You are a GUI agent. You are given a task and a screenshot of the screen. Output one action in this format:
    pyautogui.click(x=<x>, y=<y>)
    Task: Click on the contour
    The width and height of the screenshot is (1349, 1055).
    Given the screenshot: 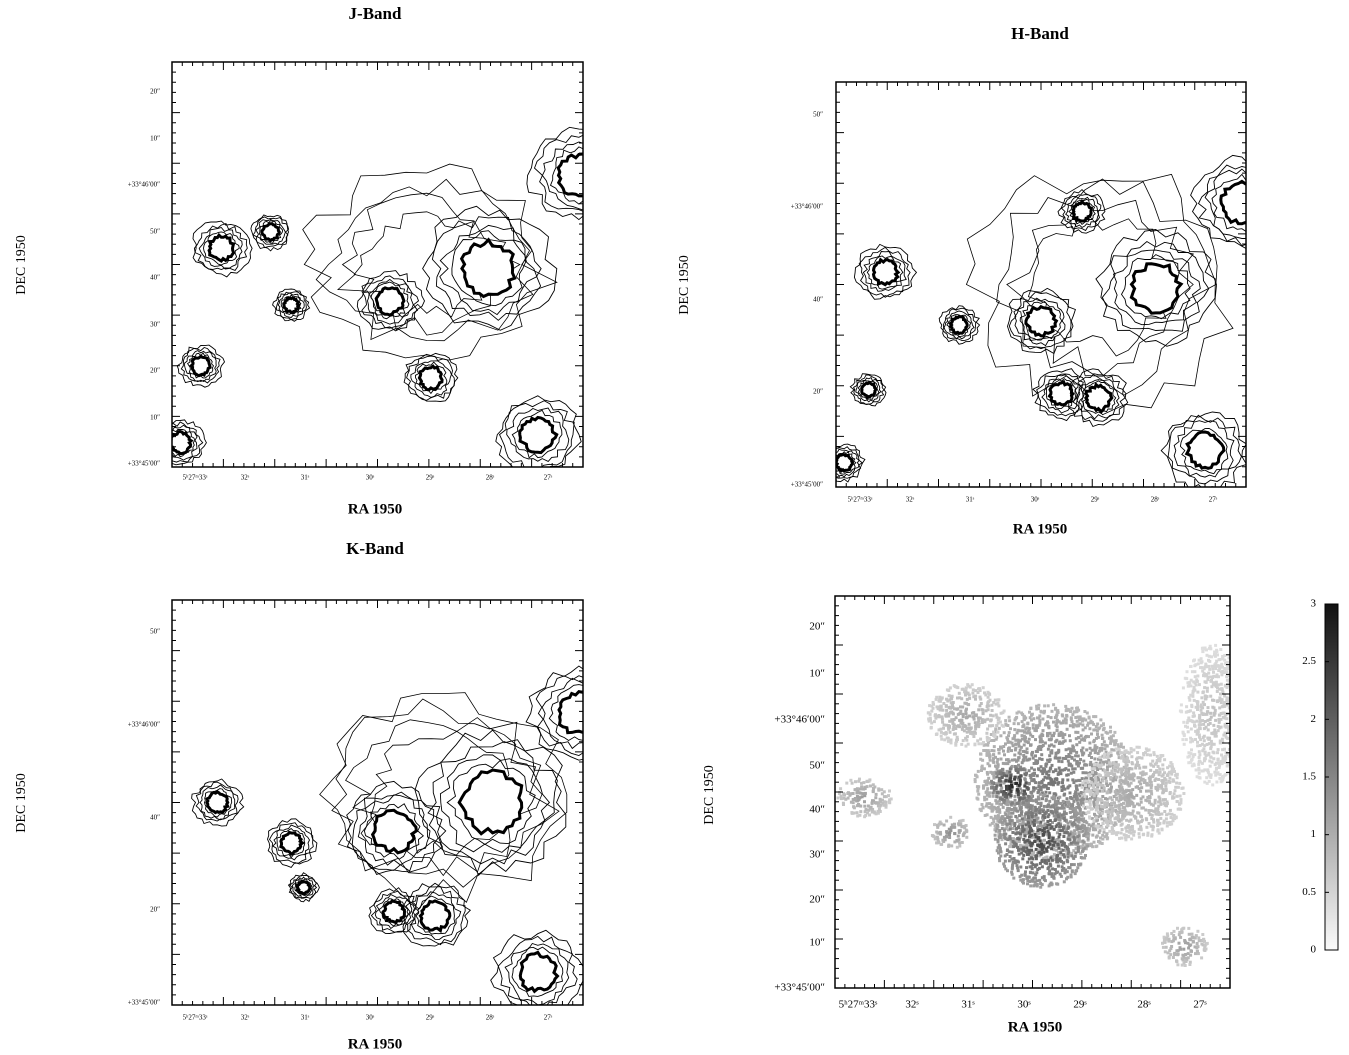 What is the action you would take?
    pyautogui.click(x=958, y=325)
    